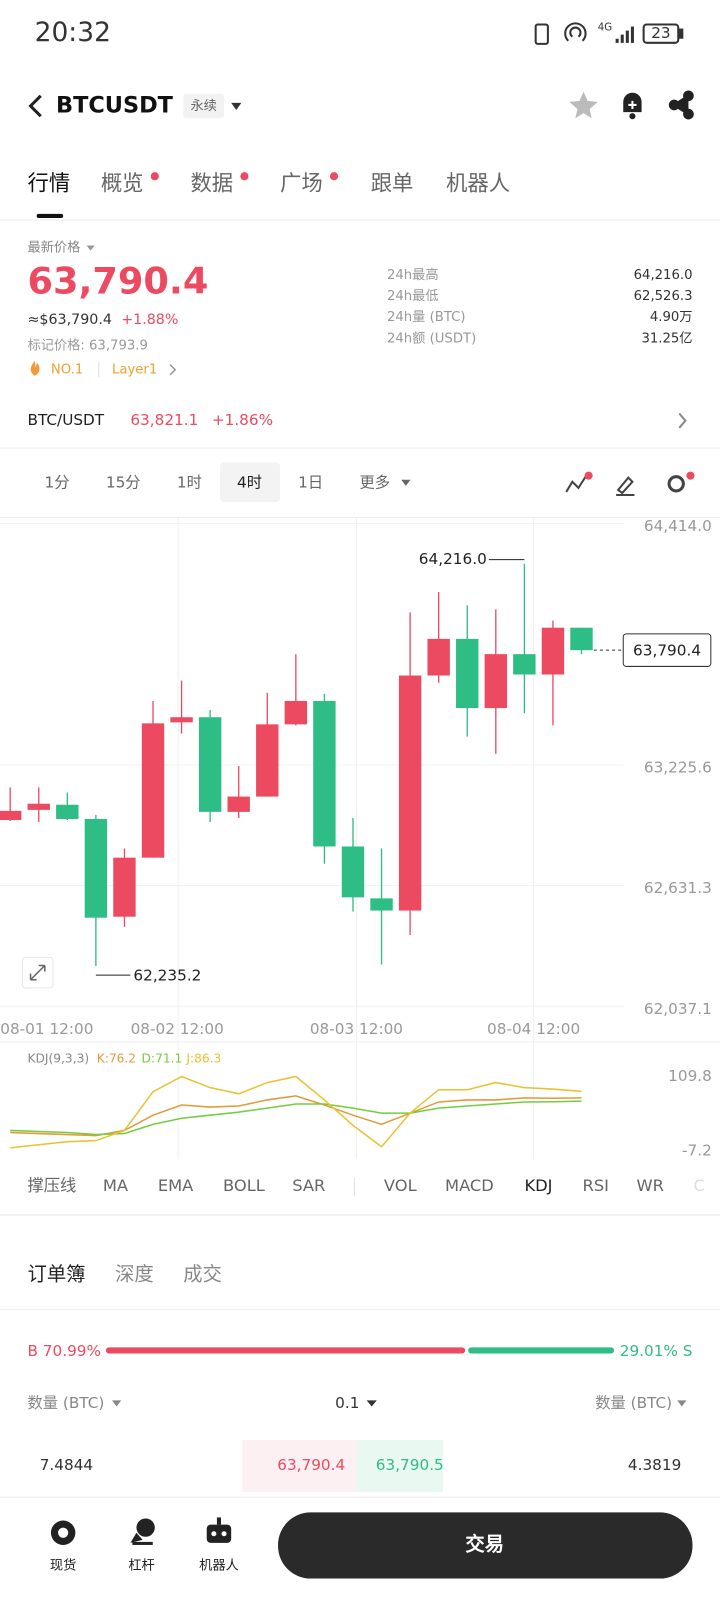  I want to click on kdj-tick-label: 109.8, so click(690, 1076).